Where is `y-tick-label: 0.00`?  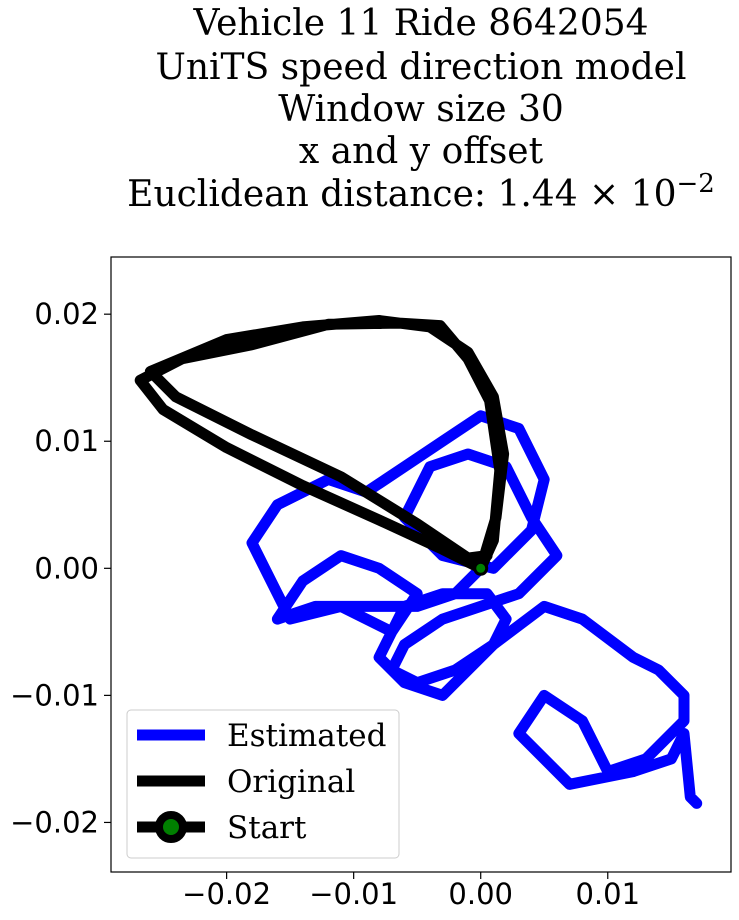 y-tick-label: 0.00 is located at coordinates (66, 568).